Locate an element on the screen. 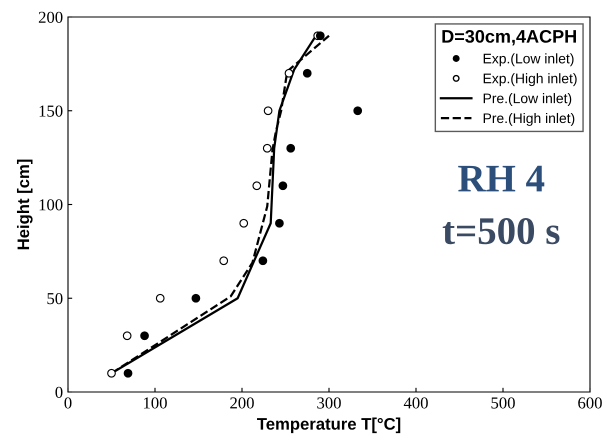 The width and height of the screenshot is (607, 444). x-tick-label: 600 is located at coordinates (590, 403).